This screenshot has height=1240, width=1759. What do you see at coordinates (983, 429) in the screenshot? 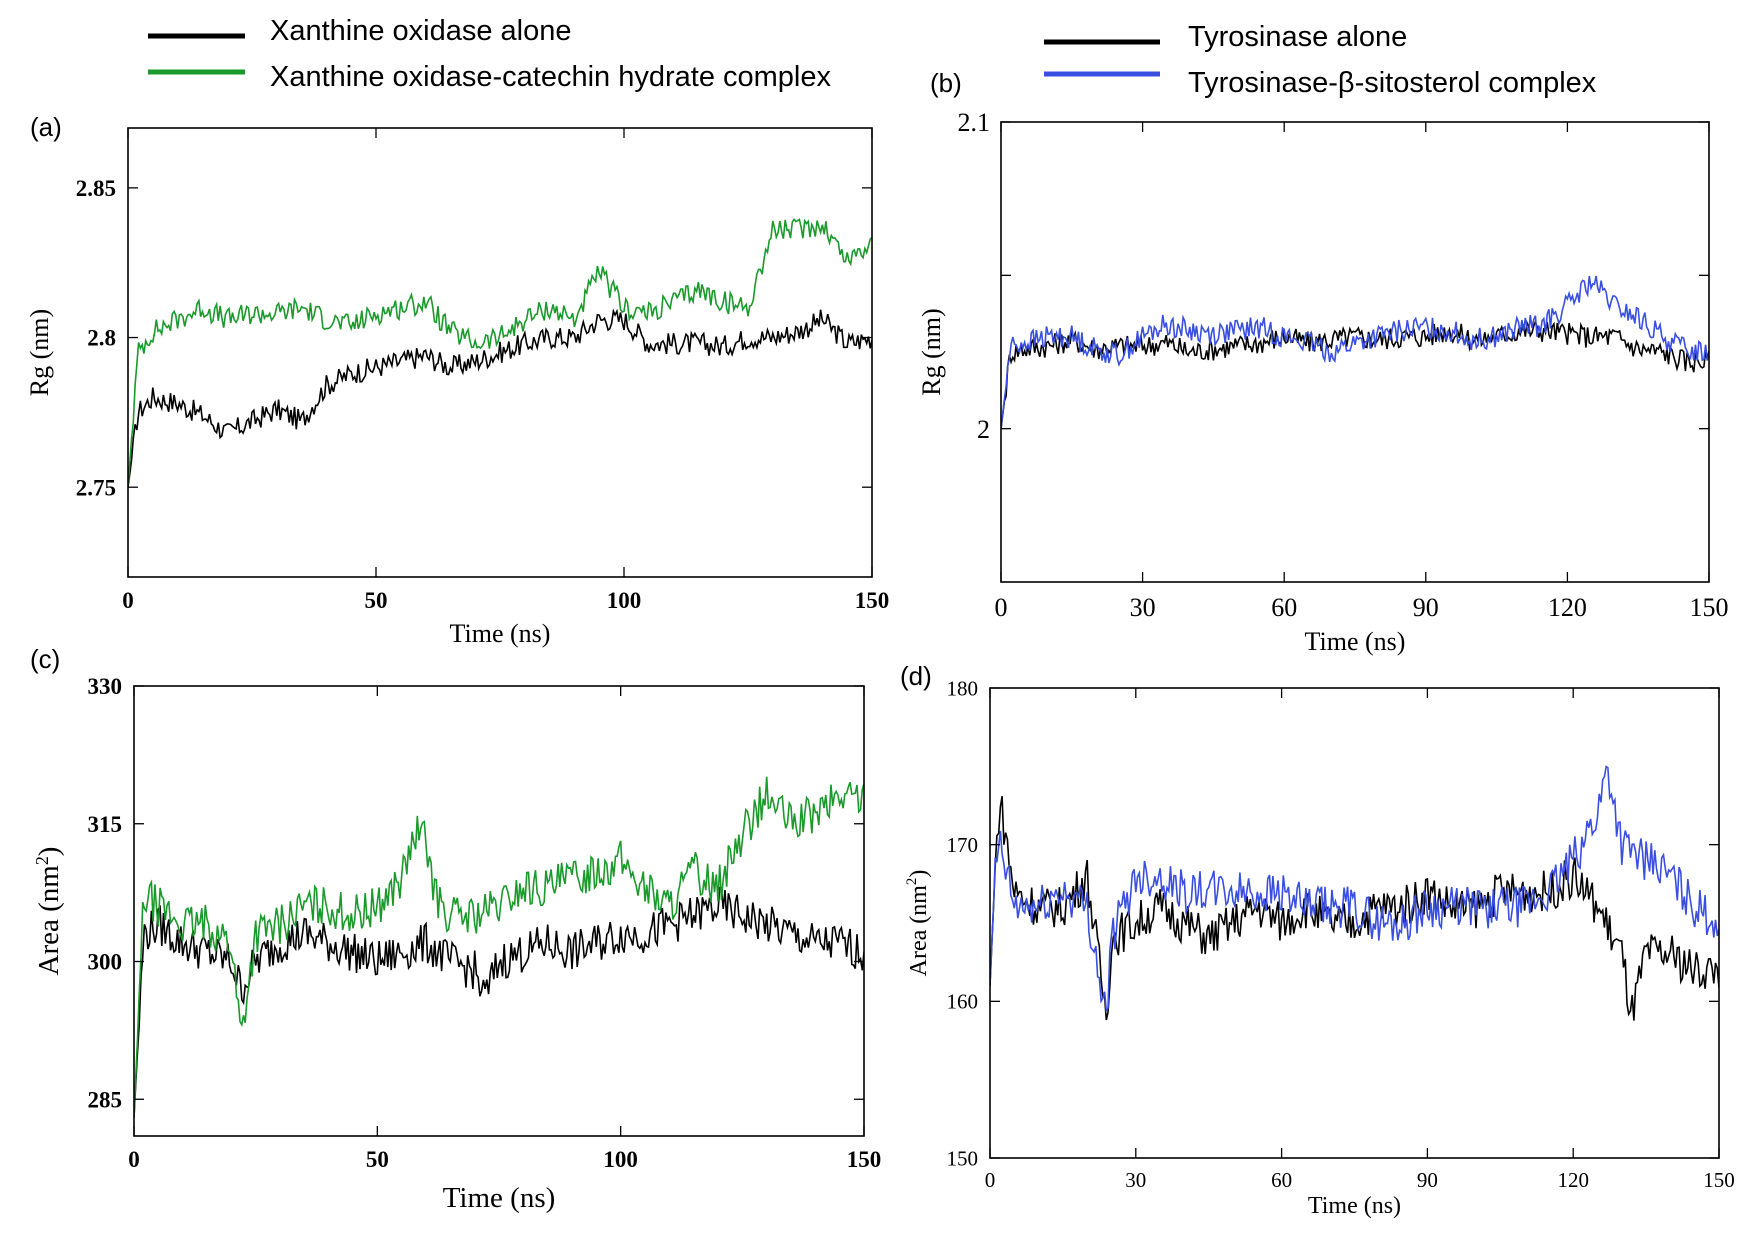
I see `y-tick-label: 2` at bounding box center [983, 429].